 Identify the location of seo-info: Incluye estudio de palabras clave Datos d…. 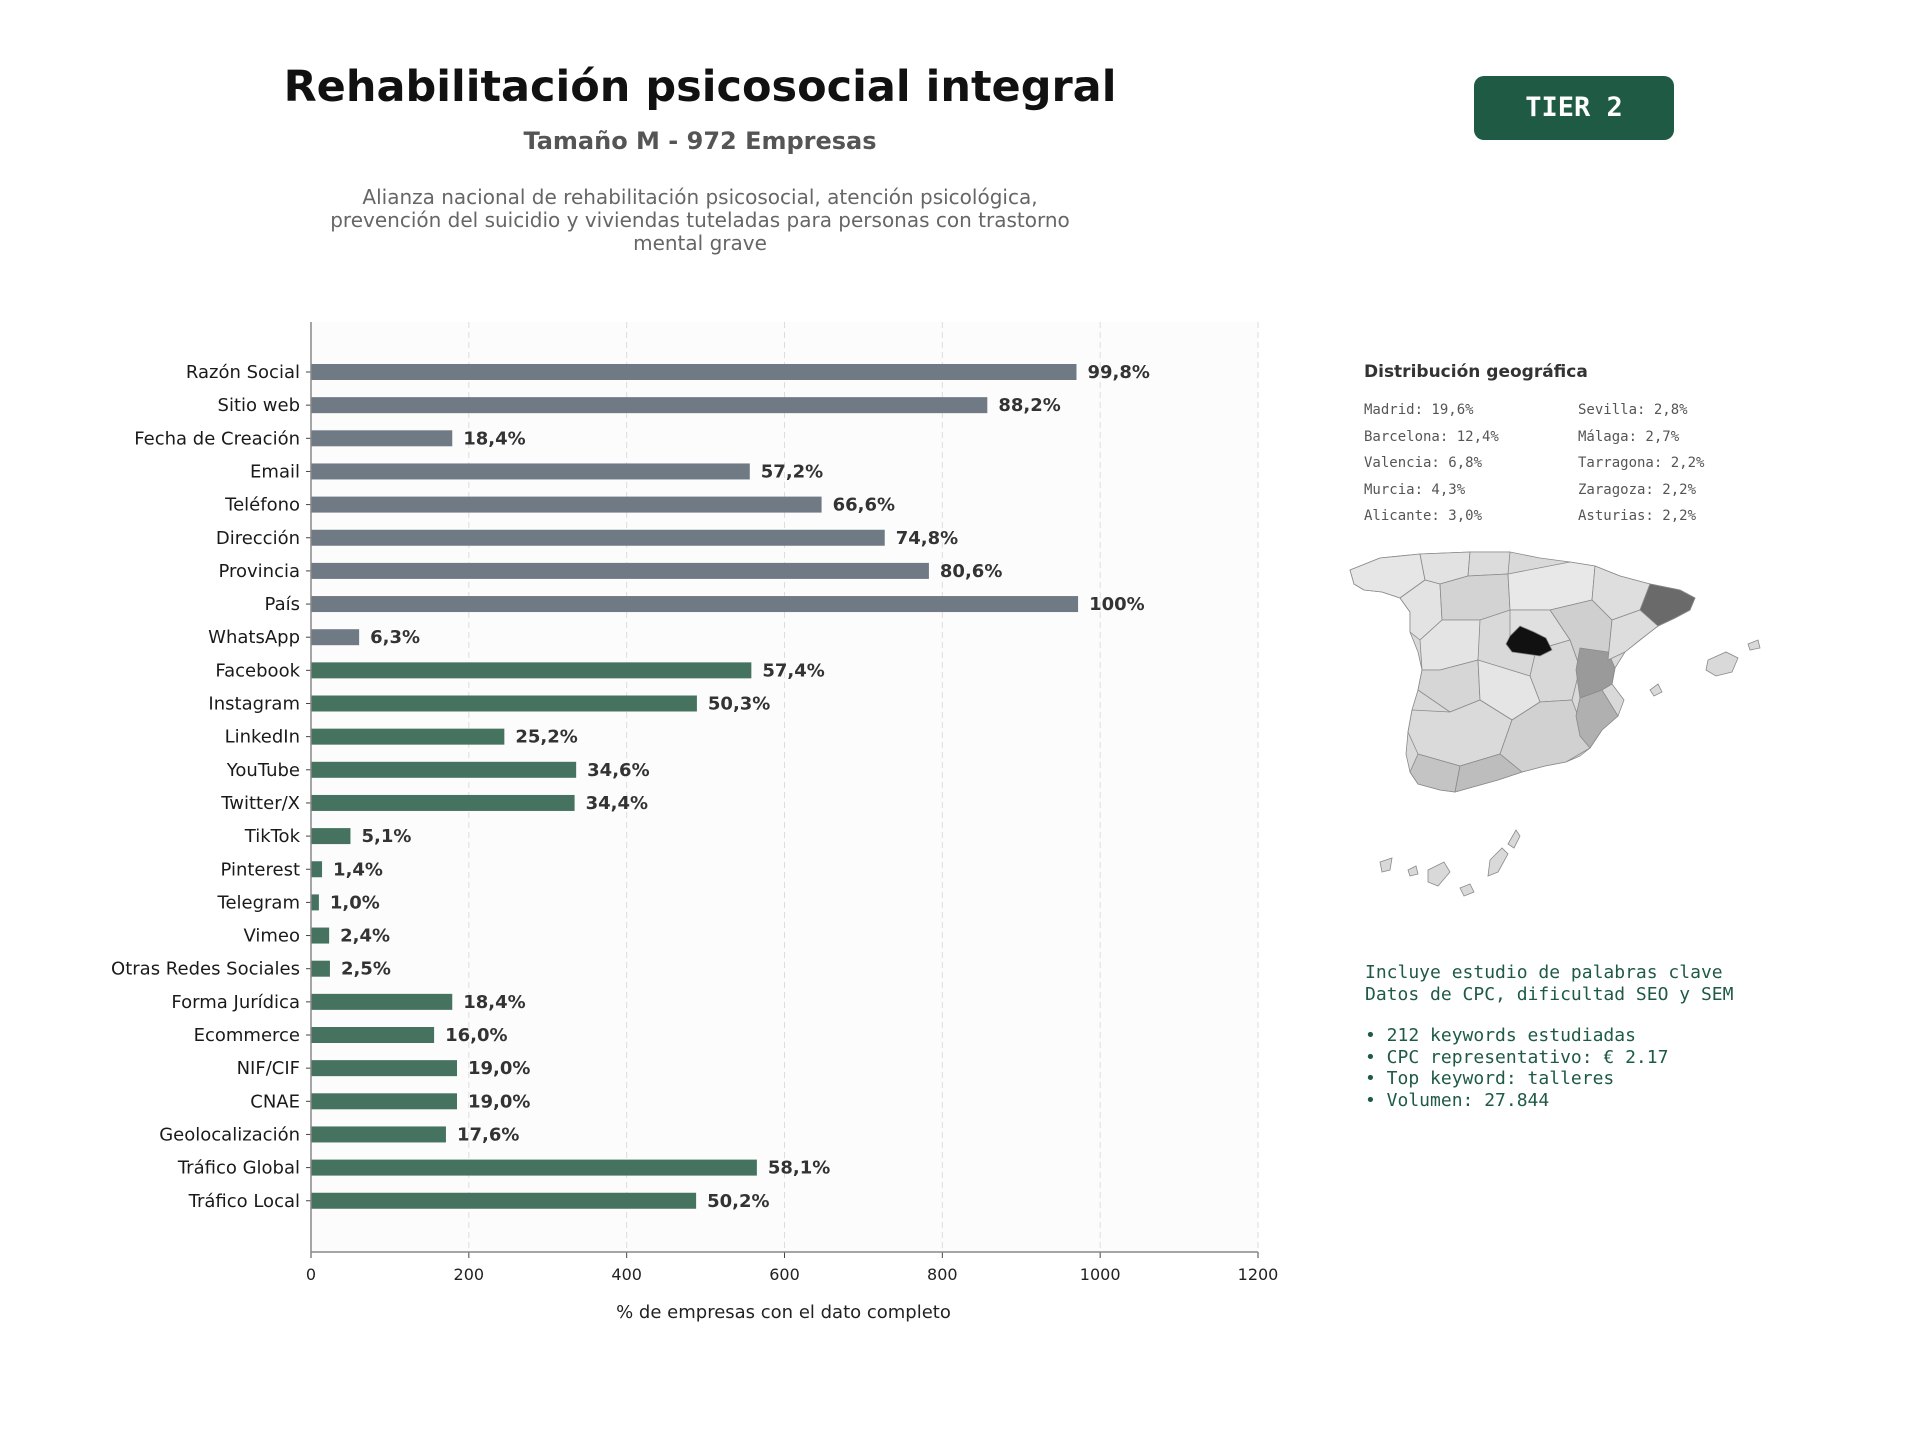
(1549, 1036).